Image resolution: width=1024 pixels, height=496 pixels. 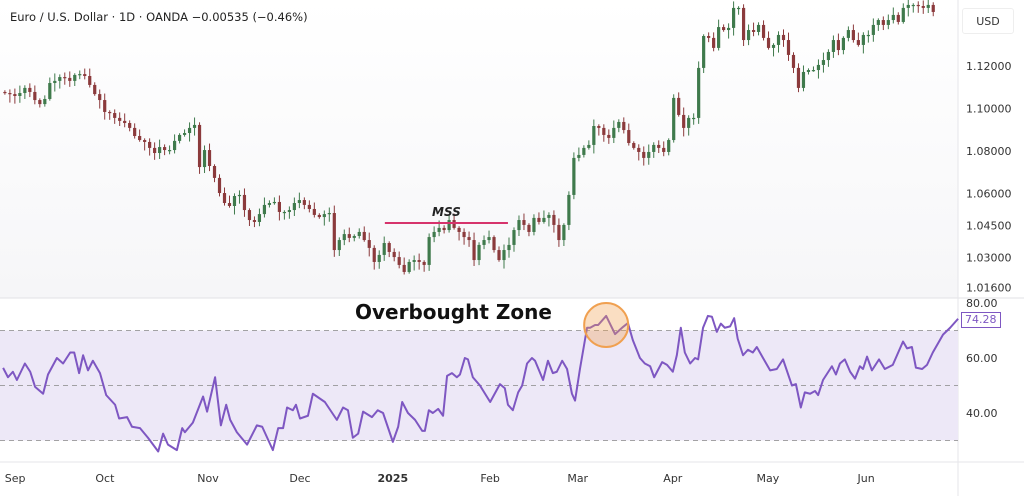 What do you see at coordinates (982, 303) in the screenshot?
I see `rsi-tick-label: 80.00` at bounding box center [982, 303].